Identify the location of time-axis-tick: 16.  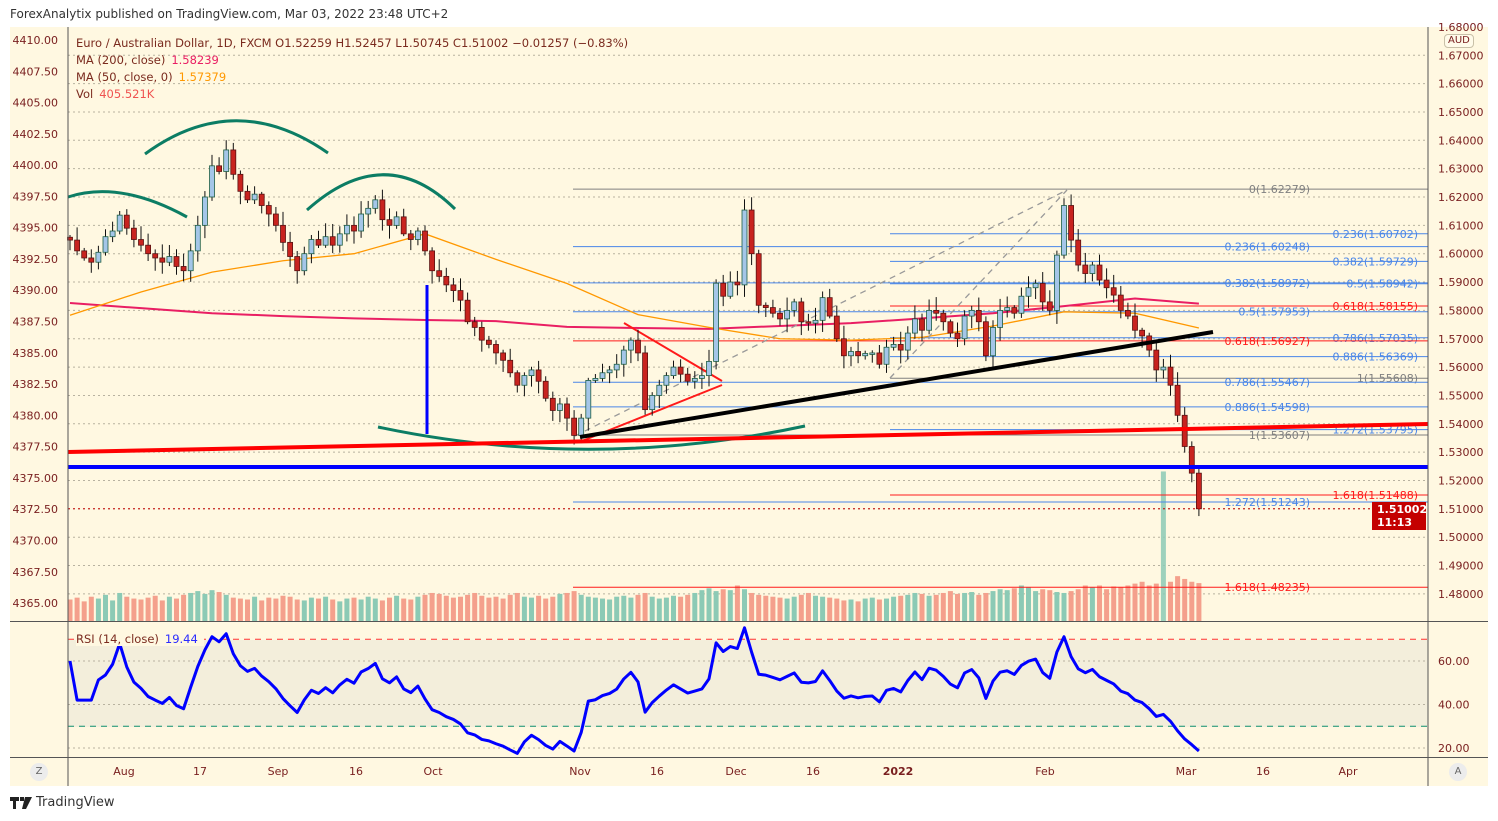
(813, 771).